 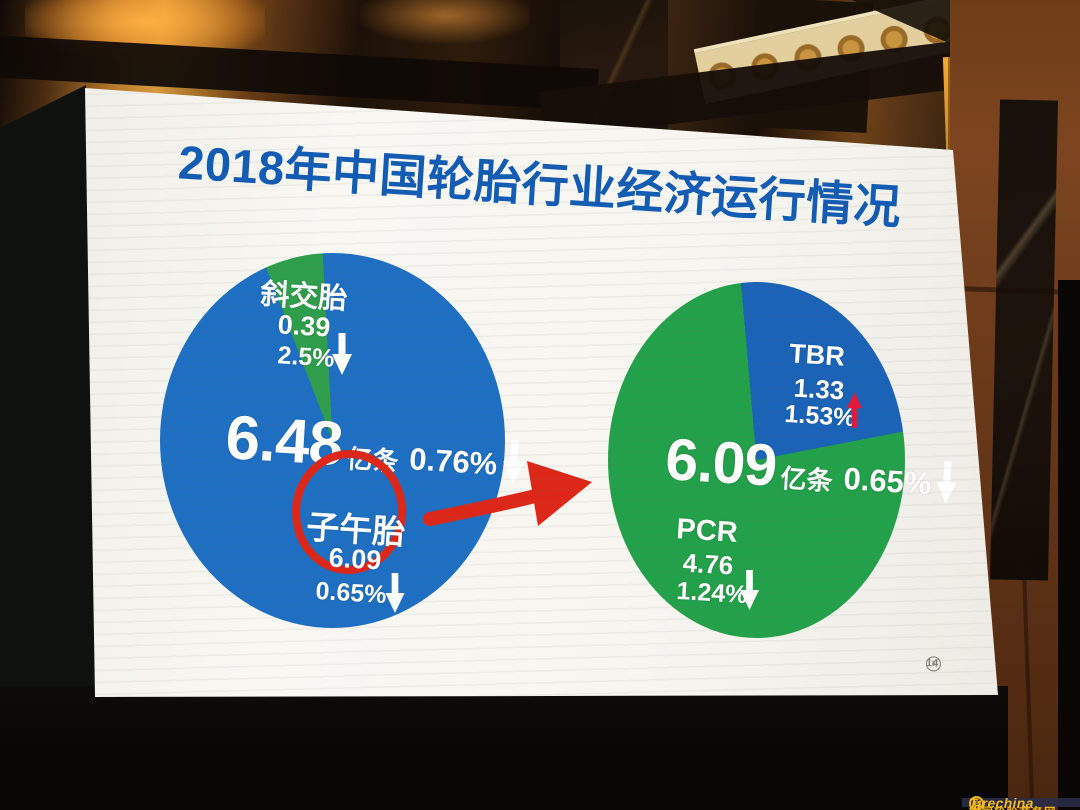 What do you see at coordinates (375, 443) in the screenshot?
I see `left-total-row: 6.48 亿条 0.76%` at bounding box center [375, 443].